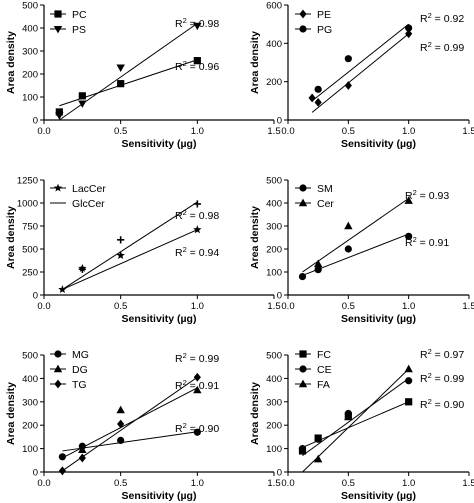 The image size is (474, 503). I want to click on series-PS, so click(128, 71).